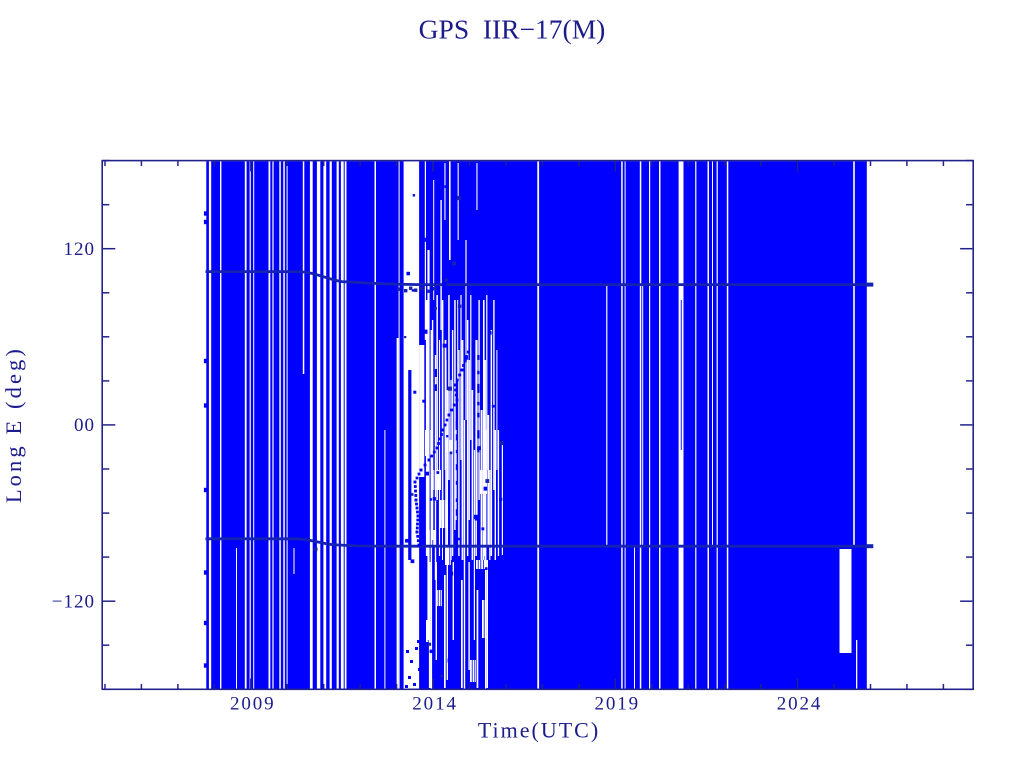 The width and height of the screenshot is (1024, 768). What do you see at coordinates (73, 601) in the screenshot?
I see `svg-text: −120` at bounding box center [73, 601].